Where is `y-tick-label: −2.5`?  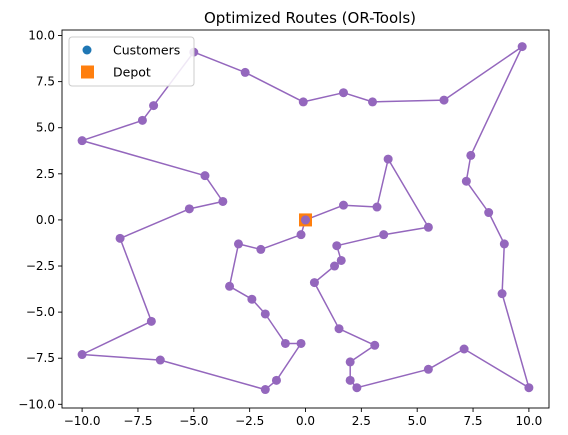
y-tick-label: −2.5 is located at coordinates (40, 266).